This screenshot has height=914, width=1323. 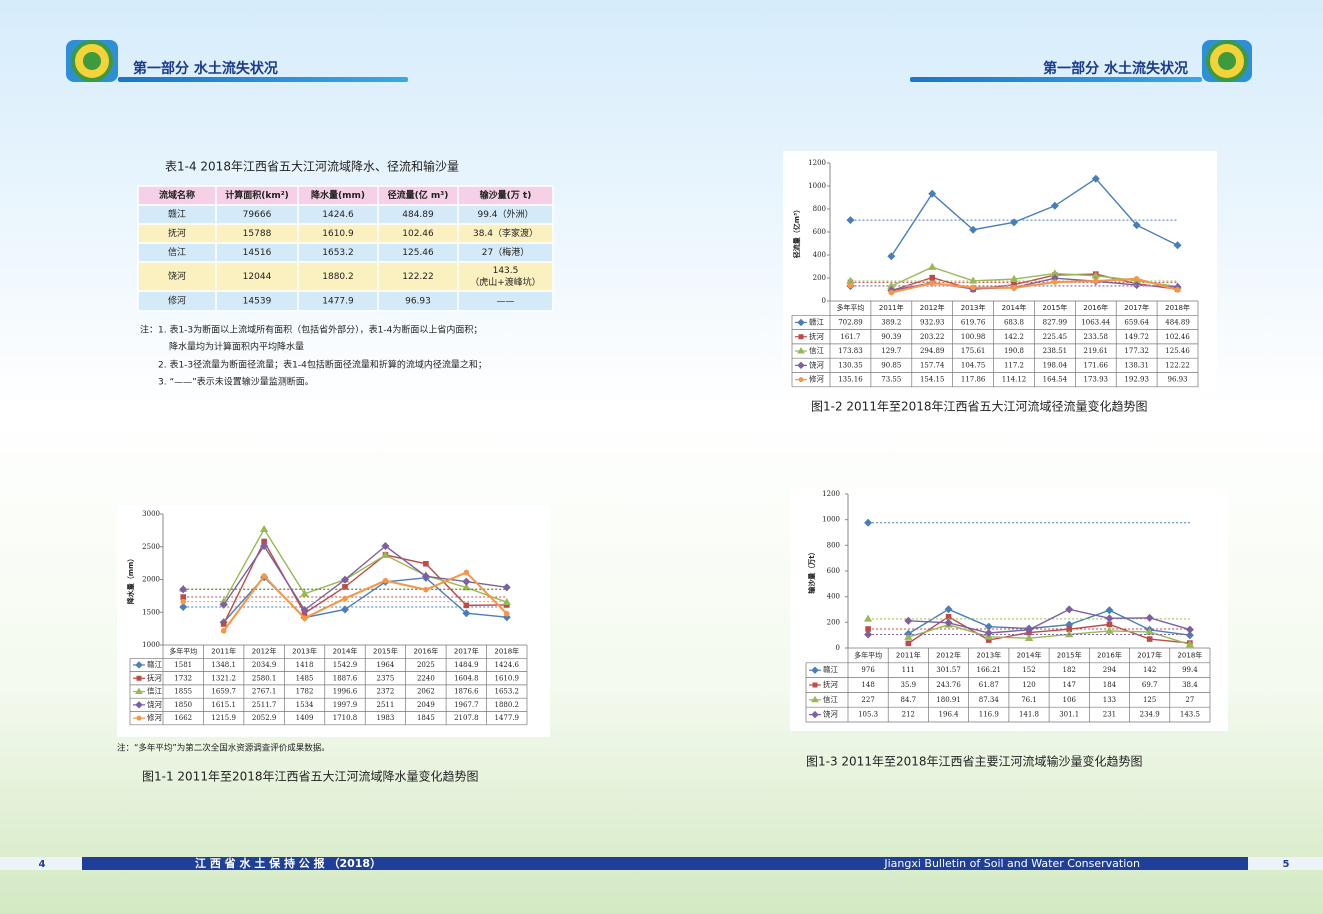 I want to click on table-value: 192.93, so click(x=1136, y=380).